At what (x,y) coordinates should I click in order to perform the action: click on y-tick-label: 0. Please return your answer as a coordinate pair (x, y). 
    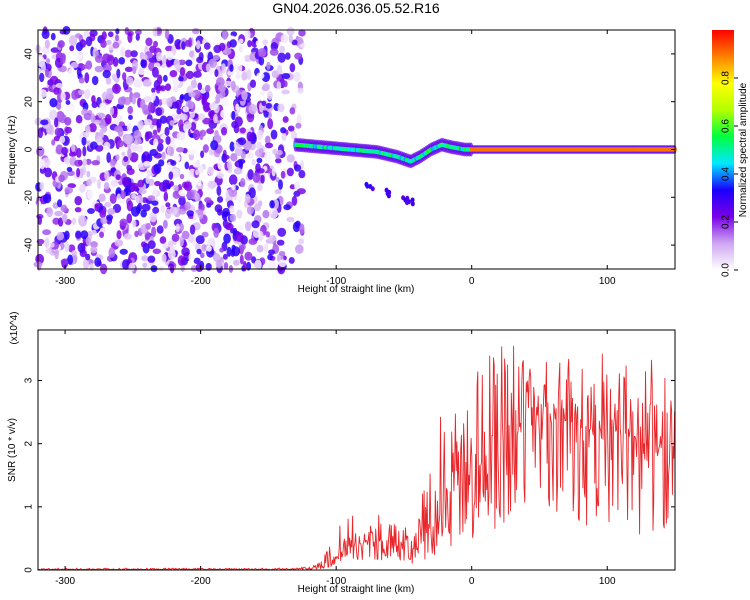
    Looking at the image, I should click on (29, 149).